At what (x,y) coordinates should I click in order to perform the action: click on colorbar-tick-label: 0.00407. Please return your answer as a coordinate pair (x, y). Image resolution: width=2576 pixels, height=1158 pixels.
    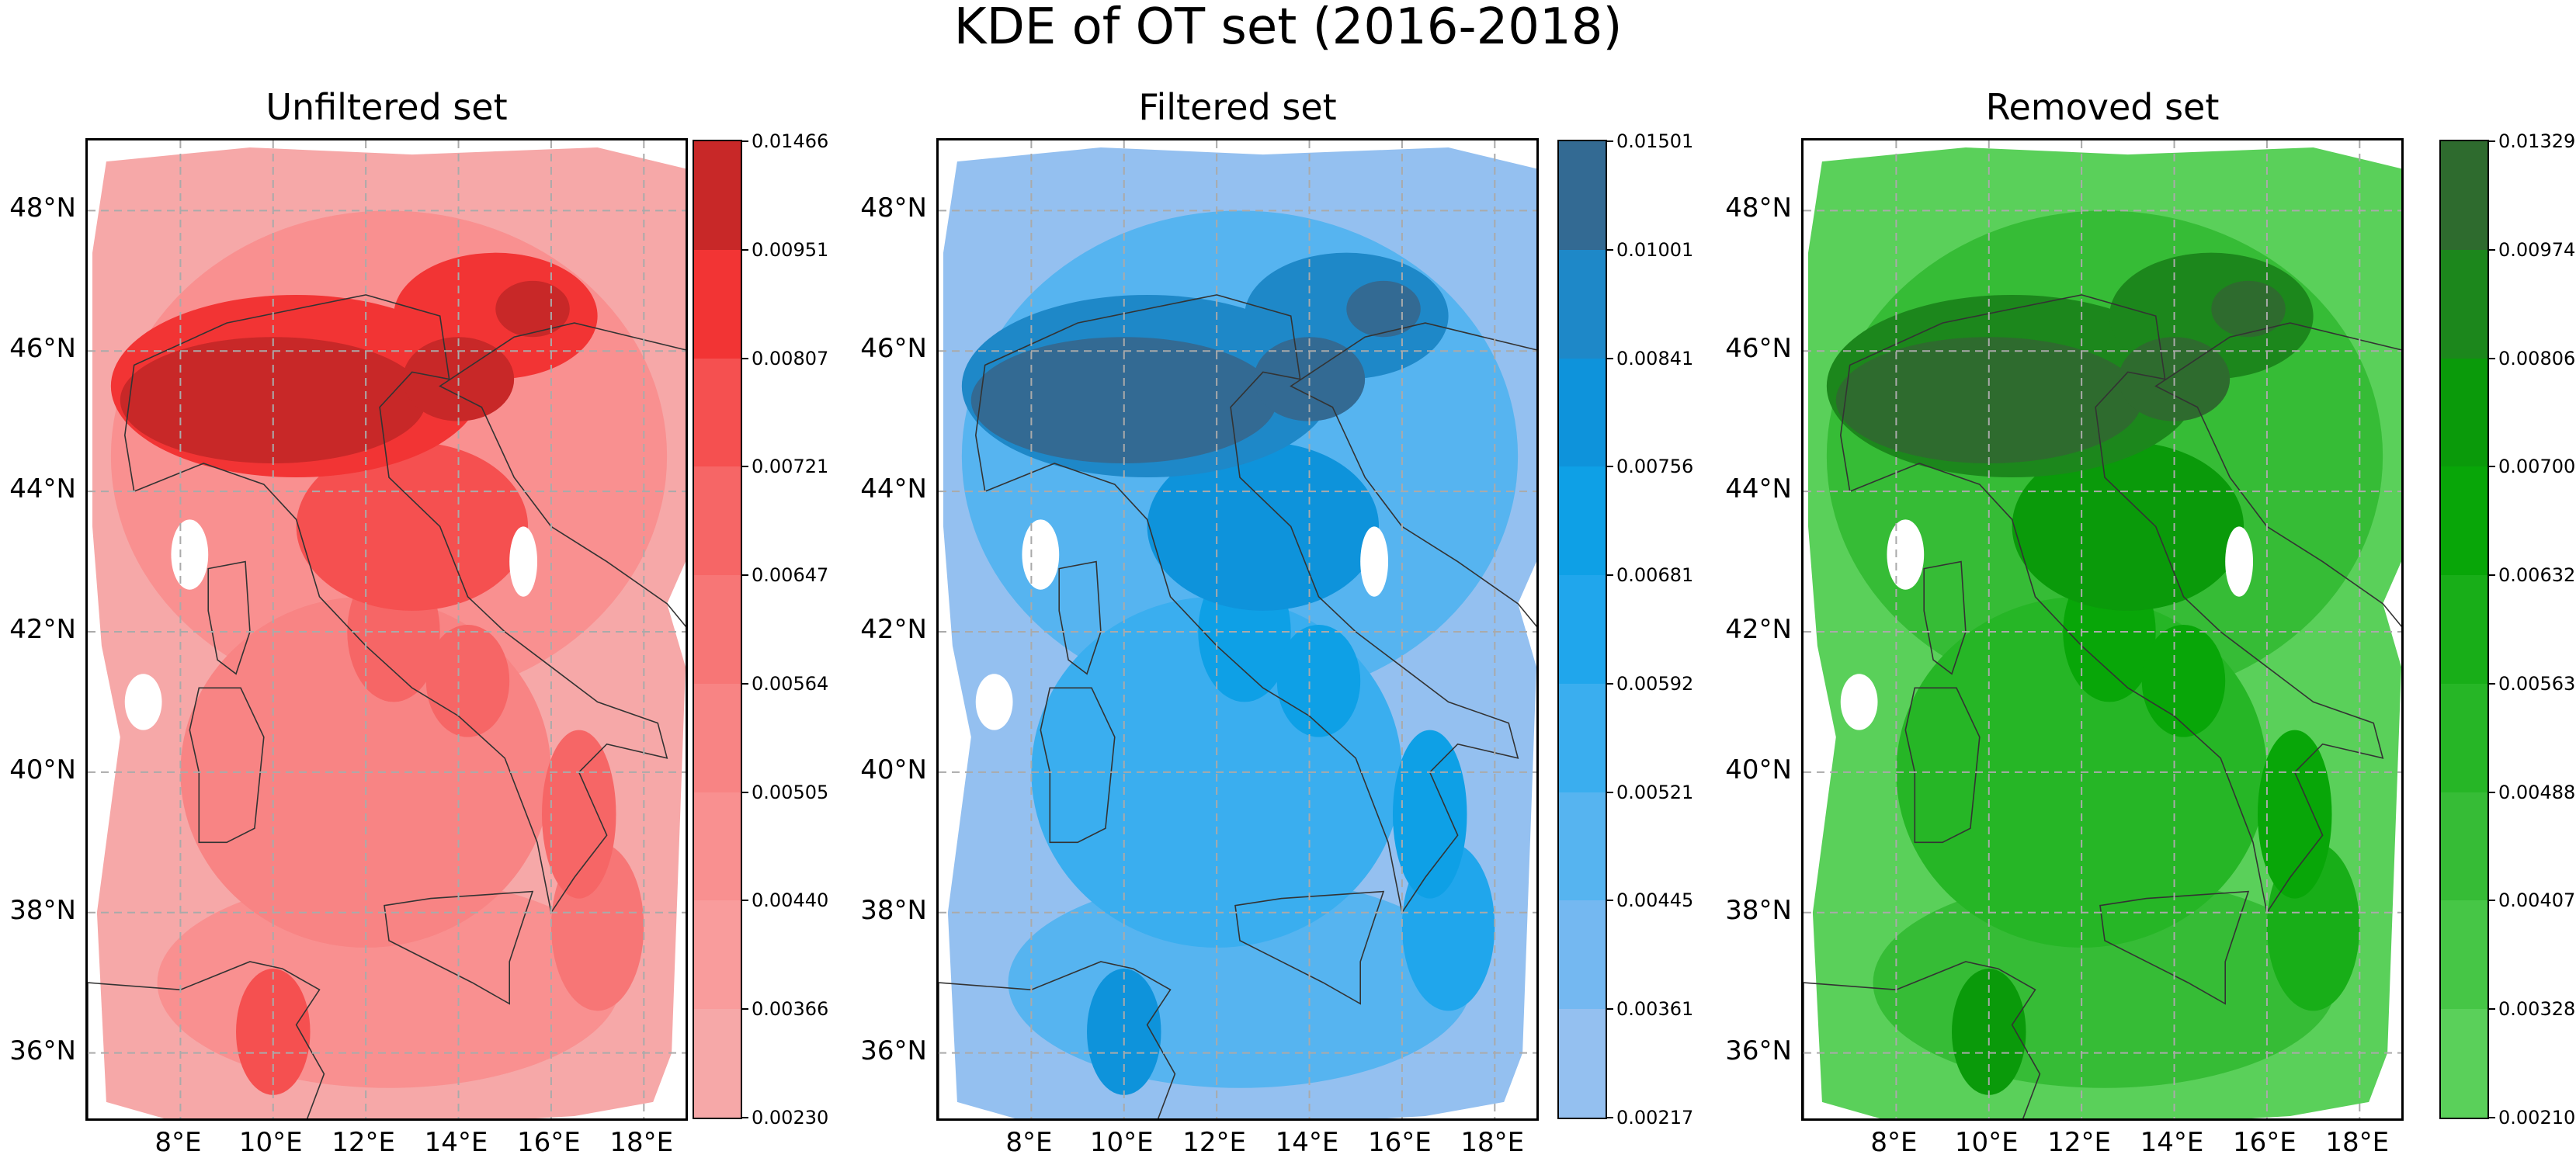
    Looking at the image, I should click on (2537, 900).